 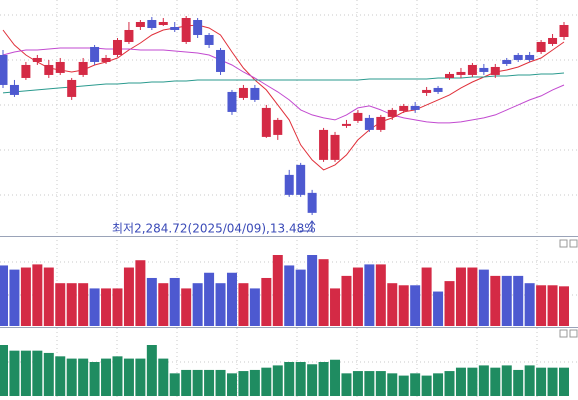 I want to click on annotation-arrow, so click(x=308, y=226).